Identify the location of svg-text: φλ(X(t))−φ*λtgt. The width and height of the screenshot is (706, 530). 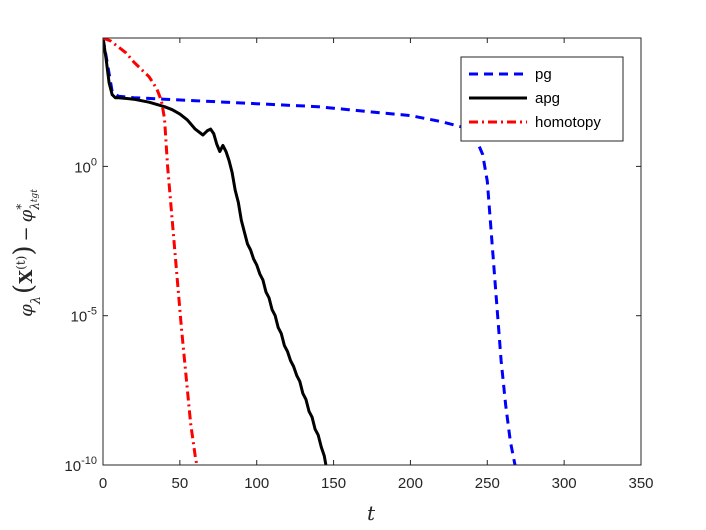
(26, 253).